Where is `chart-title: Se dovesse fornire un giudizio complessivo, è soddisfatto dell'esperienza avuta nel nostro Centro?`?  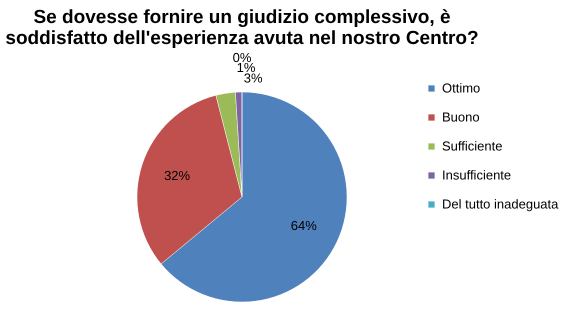
chart-title: Se dovesse fornire un giudizio complessivo, è soddisfatto dell'esperienza avuta nel nostro Centro? is located at coordinates (242, 28).